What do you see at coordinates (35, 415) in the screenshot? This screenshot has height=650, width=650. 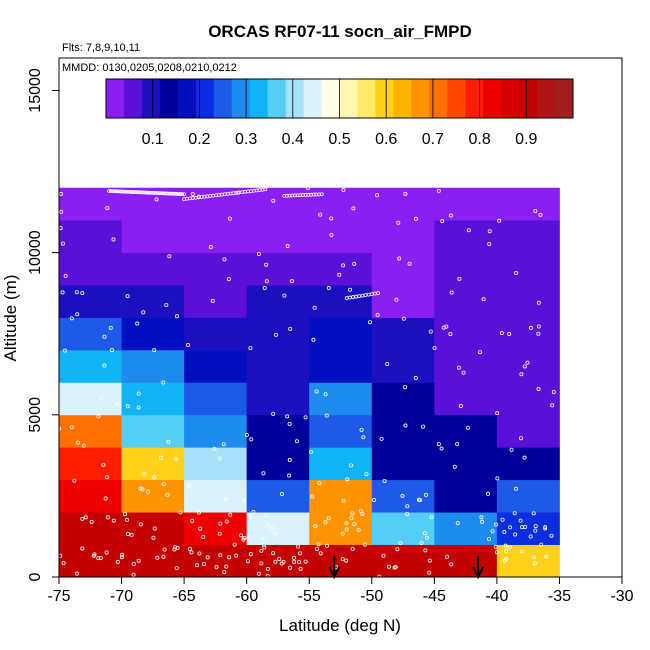 I see `y-tick-label: 5000` at bounding box center [35, 415].